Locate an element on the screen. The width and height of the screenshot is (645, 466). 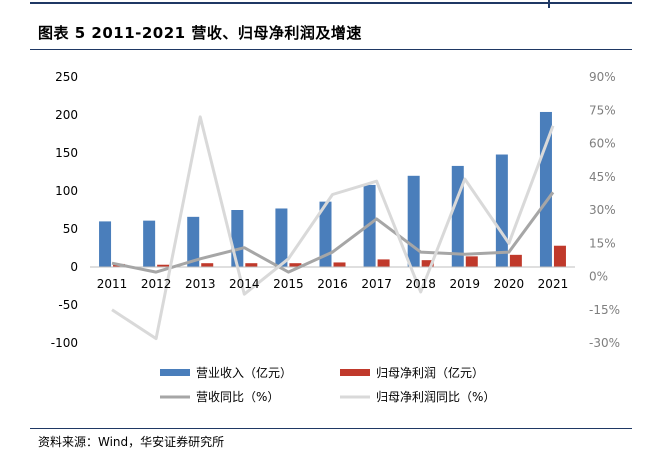
left-axis-tick-label: 100 is located at coordinates (66, 191).